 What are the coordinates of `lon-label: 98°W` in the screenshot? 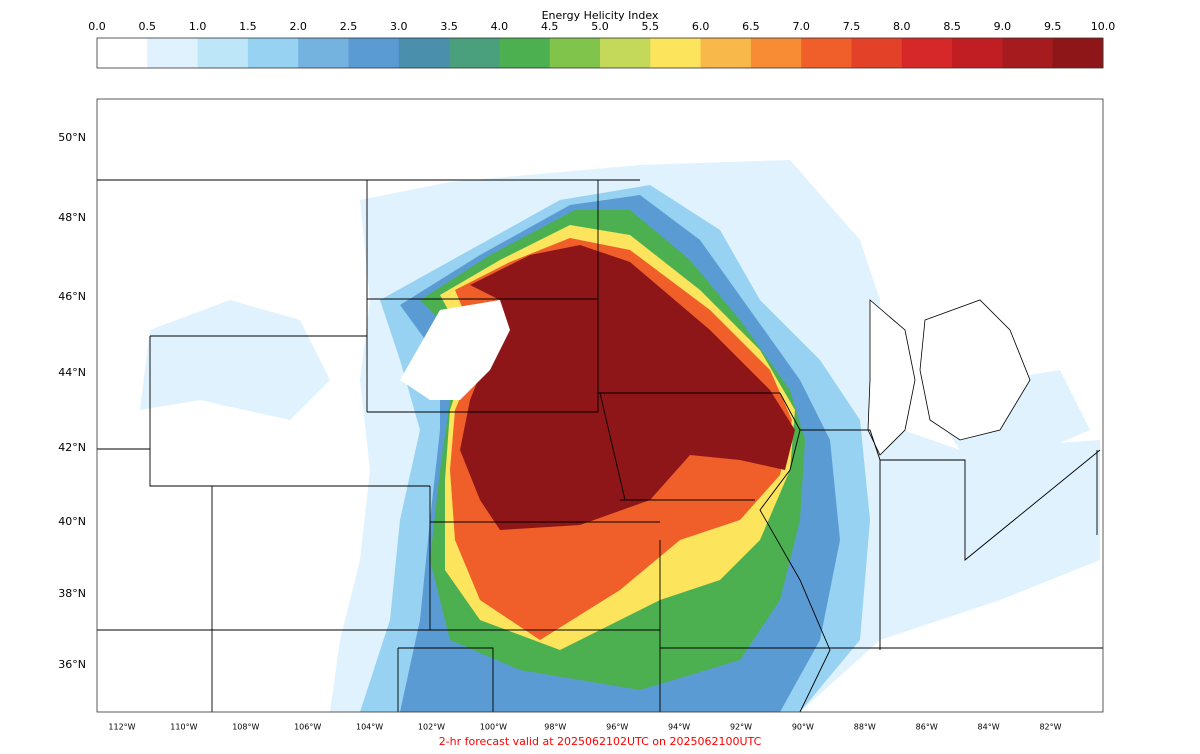 It's located at (555, 727).